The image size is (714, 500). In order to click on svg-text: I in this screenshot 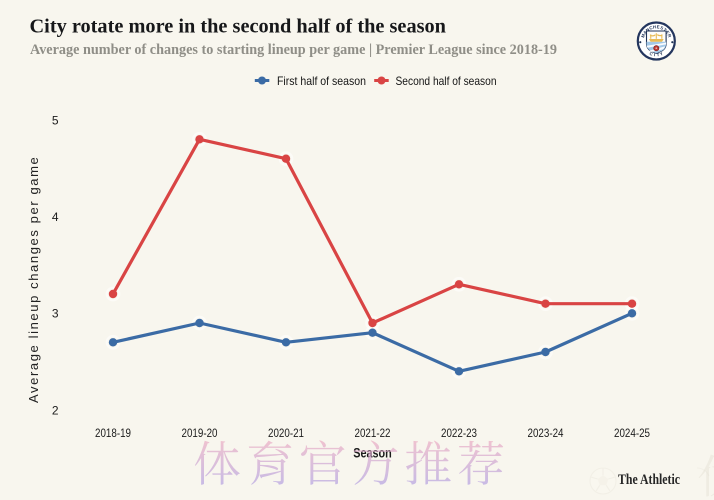, I will do `click(655, 54)`.